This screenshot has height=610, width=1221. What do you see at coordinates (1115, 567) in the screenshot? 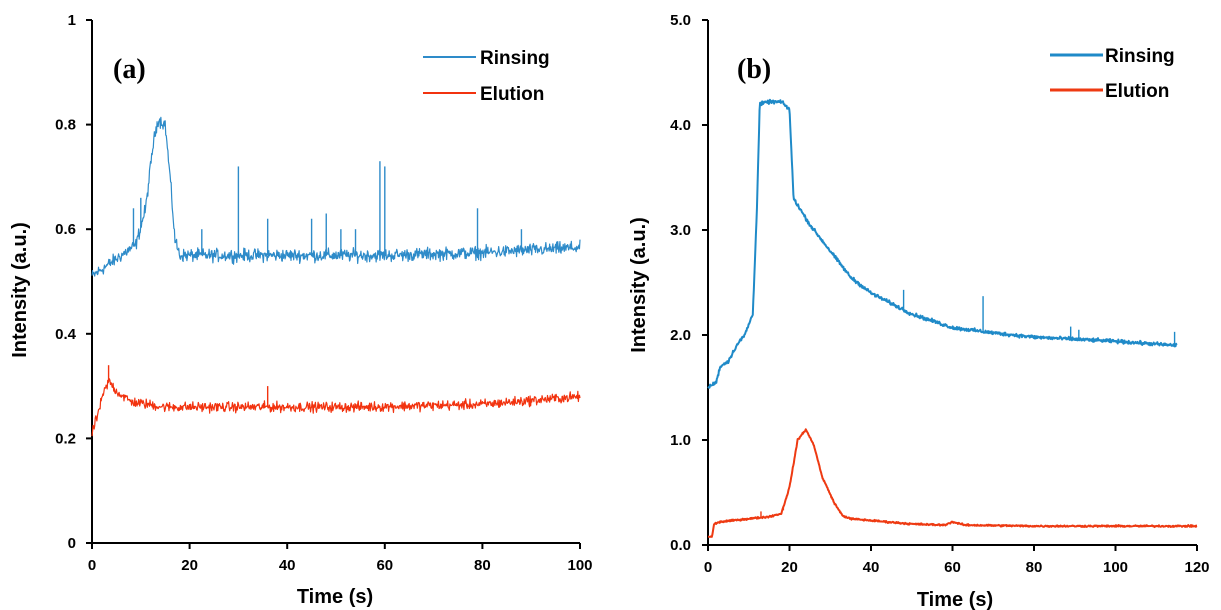
I see `x-tick-label-b: 100` at bounding box center [1115, 567].